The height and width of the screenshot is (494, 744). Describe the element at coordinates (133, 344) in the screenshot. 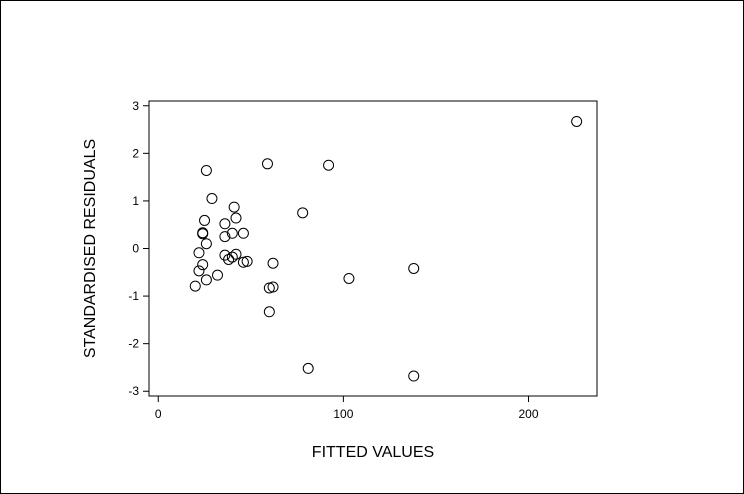

I see `y-tick-label: -2` at that location.